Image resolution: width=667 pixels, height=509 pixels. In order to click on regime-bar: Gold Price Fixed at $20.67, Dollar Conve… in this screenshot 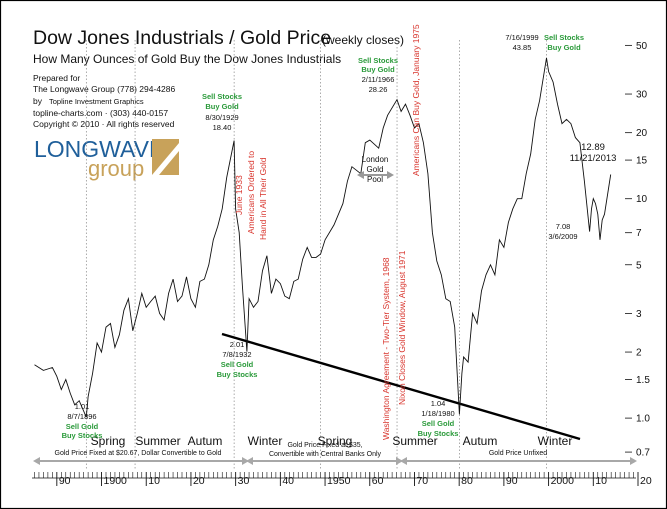, I will do `click(335, 453)`.